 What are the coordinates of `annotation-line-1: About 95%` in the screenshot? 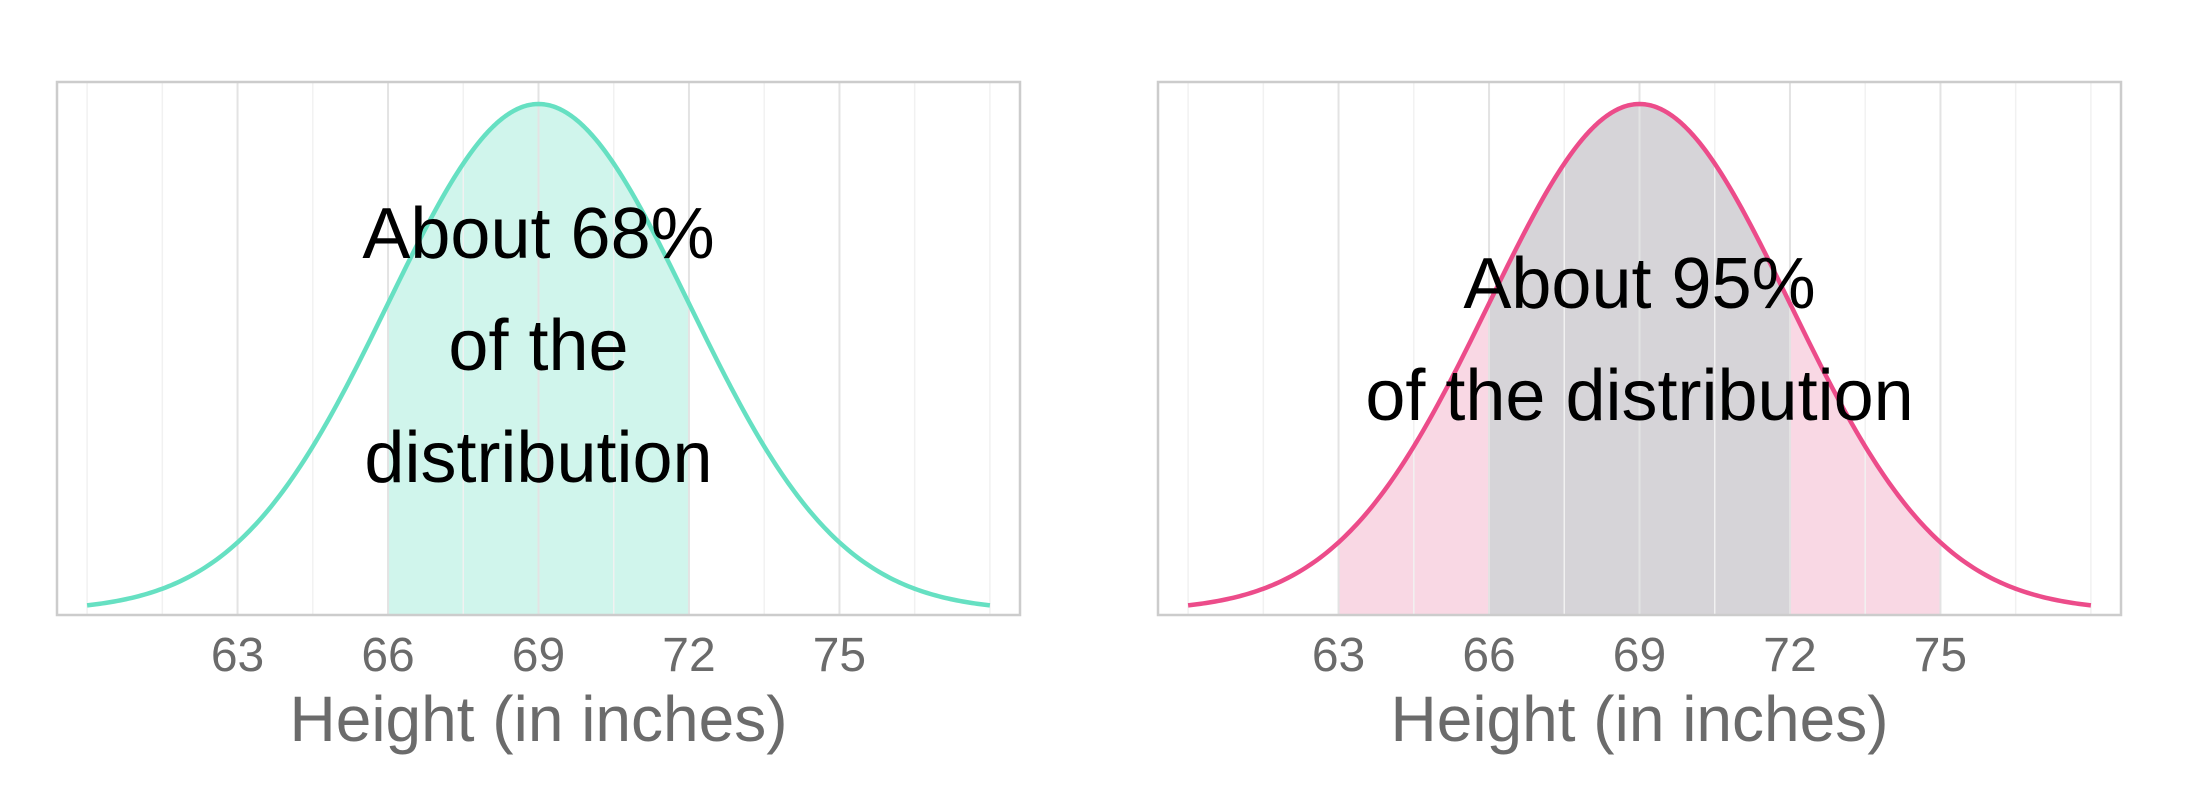 It's located at (1639, 284).